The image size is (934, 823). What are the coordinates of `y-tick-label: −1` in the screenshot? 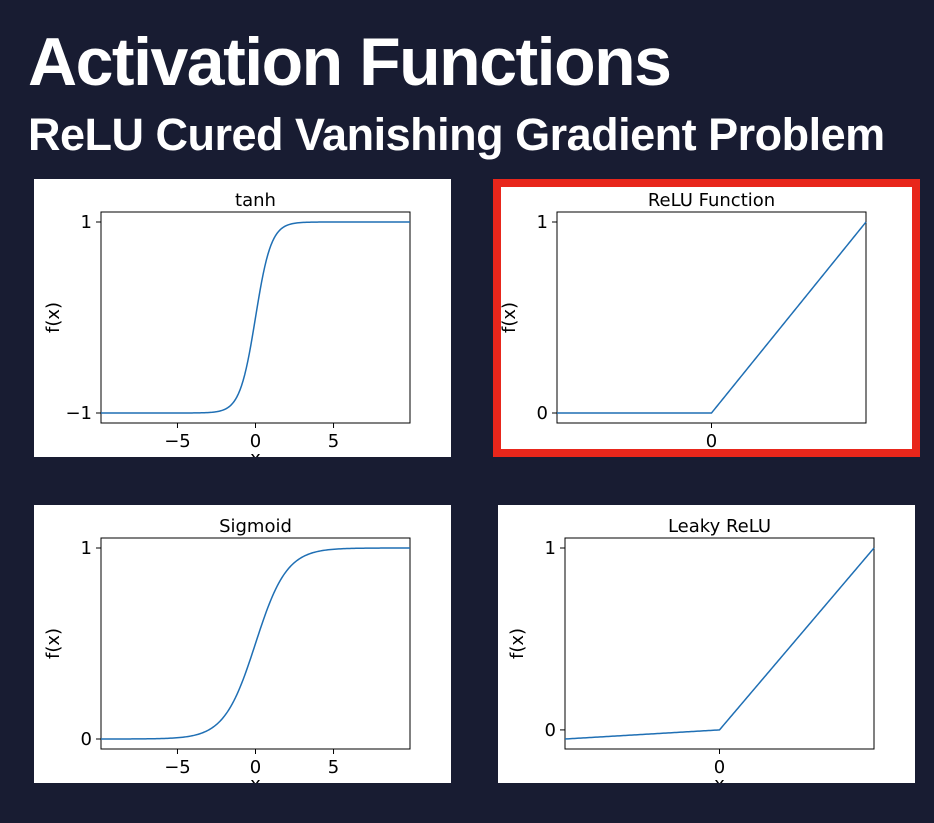 It's located at (78, 413).